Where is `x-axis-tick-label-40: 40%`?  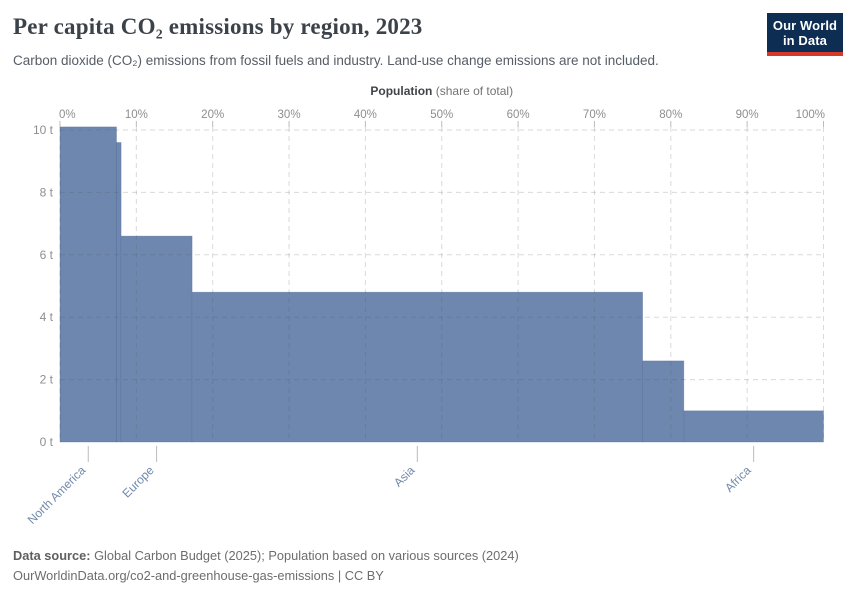
x-axis-tick-label-40: 40% is located at coordinates (365, 115).